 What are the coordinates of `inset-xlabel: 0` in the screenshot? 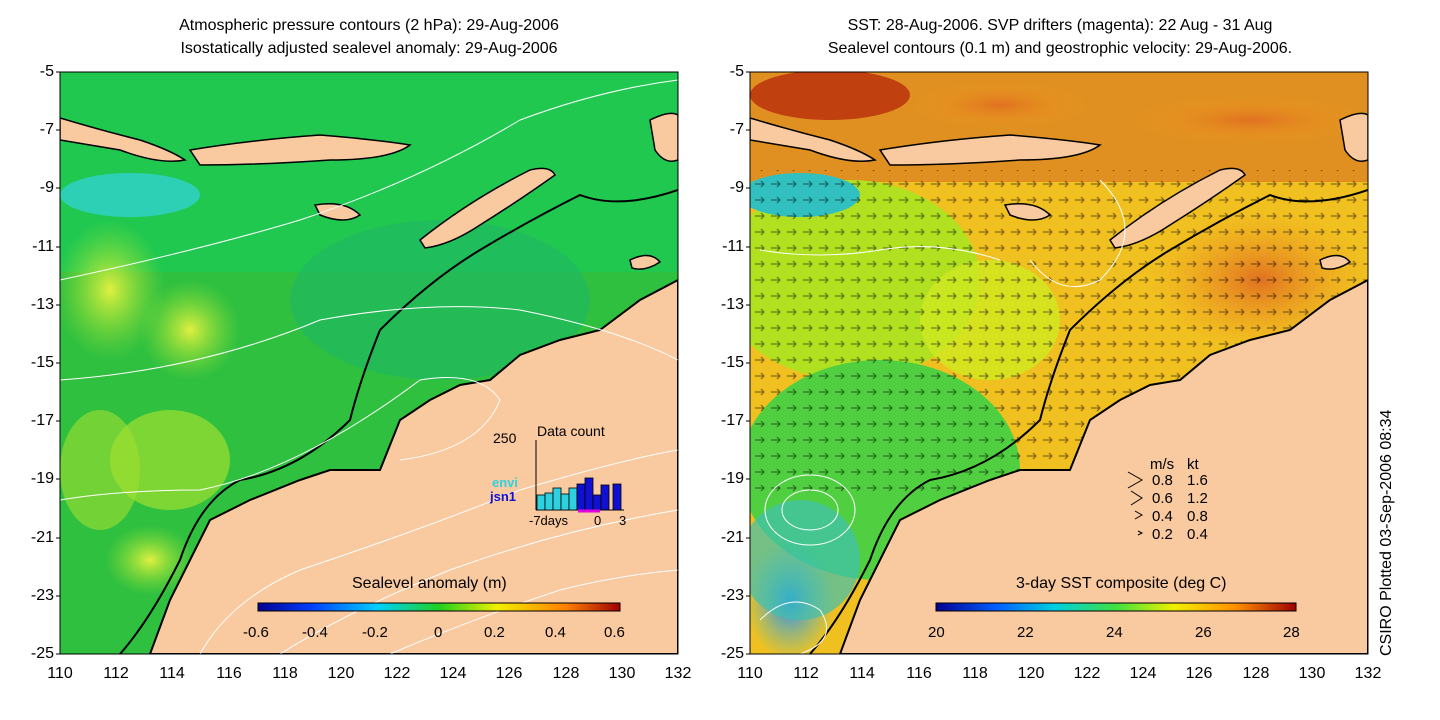 It's located at (598, 520).